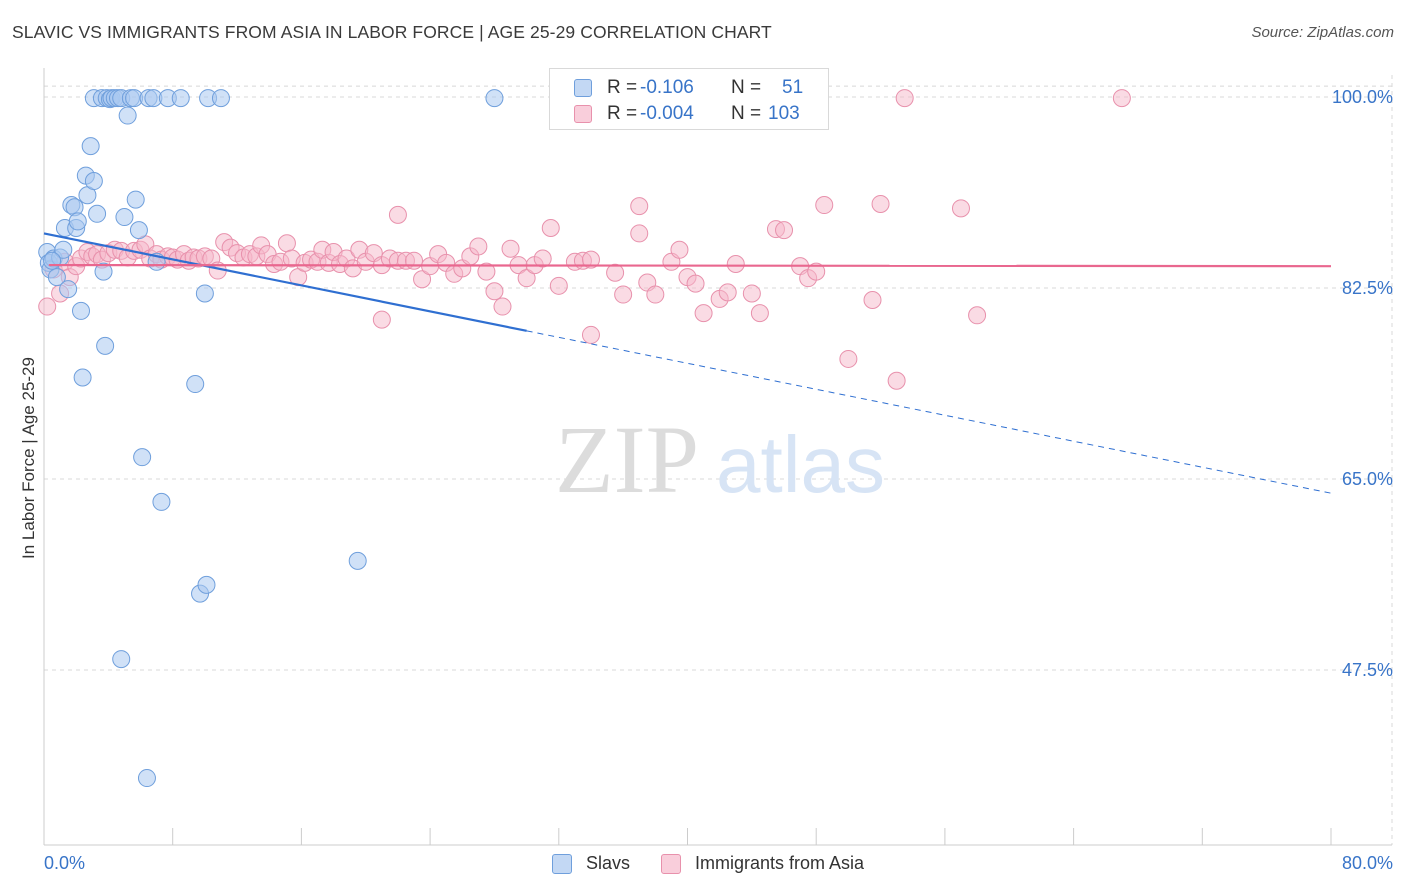 This screenshot has height=892, width=1406. What do you see at coordinates (667, 113) in the screenshot?
I see `r-value: -0.004` at bounding box center [667, 113].